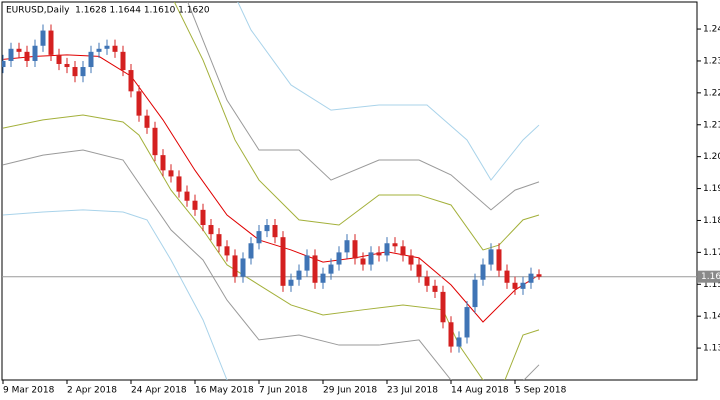  What do you see at coordinates (480, 391) in the screenshot?
I see `x-tick-label: 14 Aug 2018` at bounding box center [480, 391].